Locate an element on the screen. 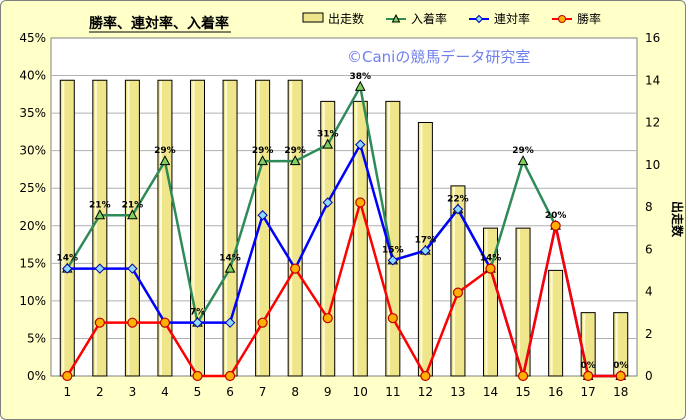 This screenshot has height=420, width=686. data-label: 17% is located at coordinates (426, 241).